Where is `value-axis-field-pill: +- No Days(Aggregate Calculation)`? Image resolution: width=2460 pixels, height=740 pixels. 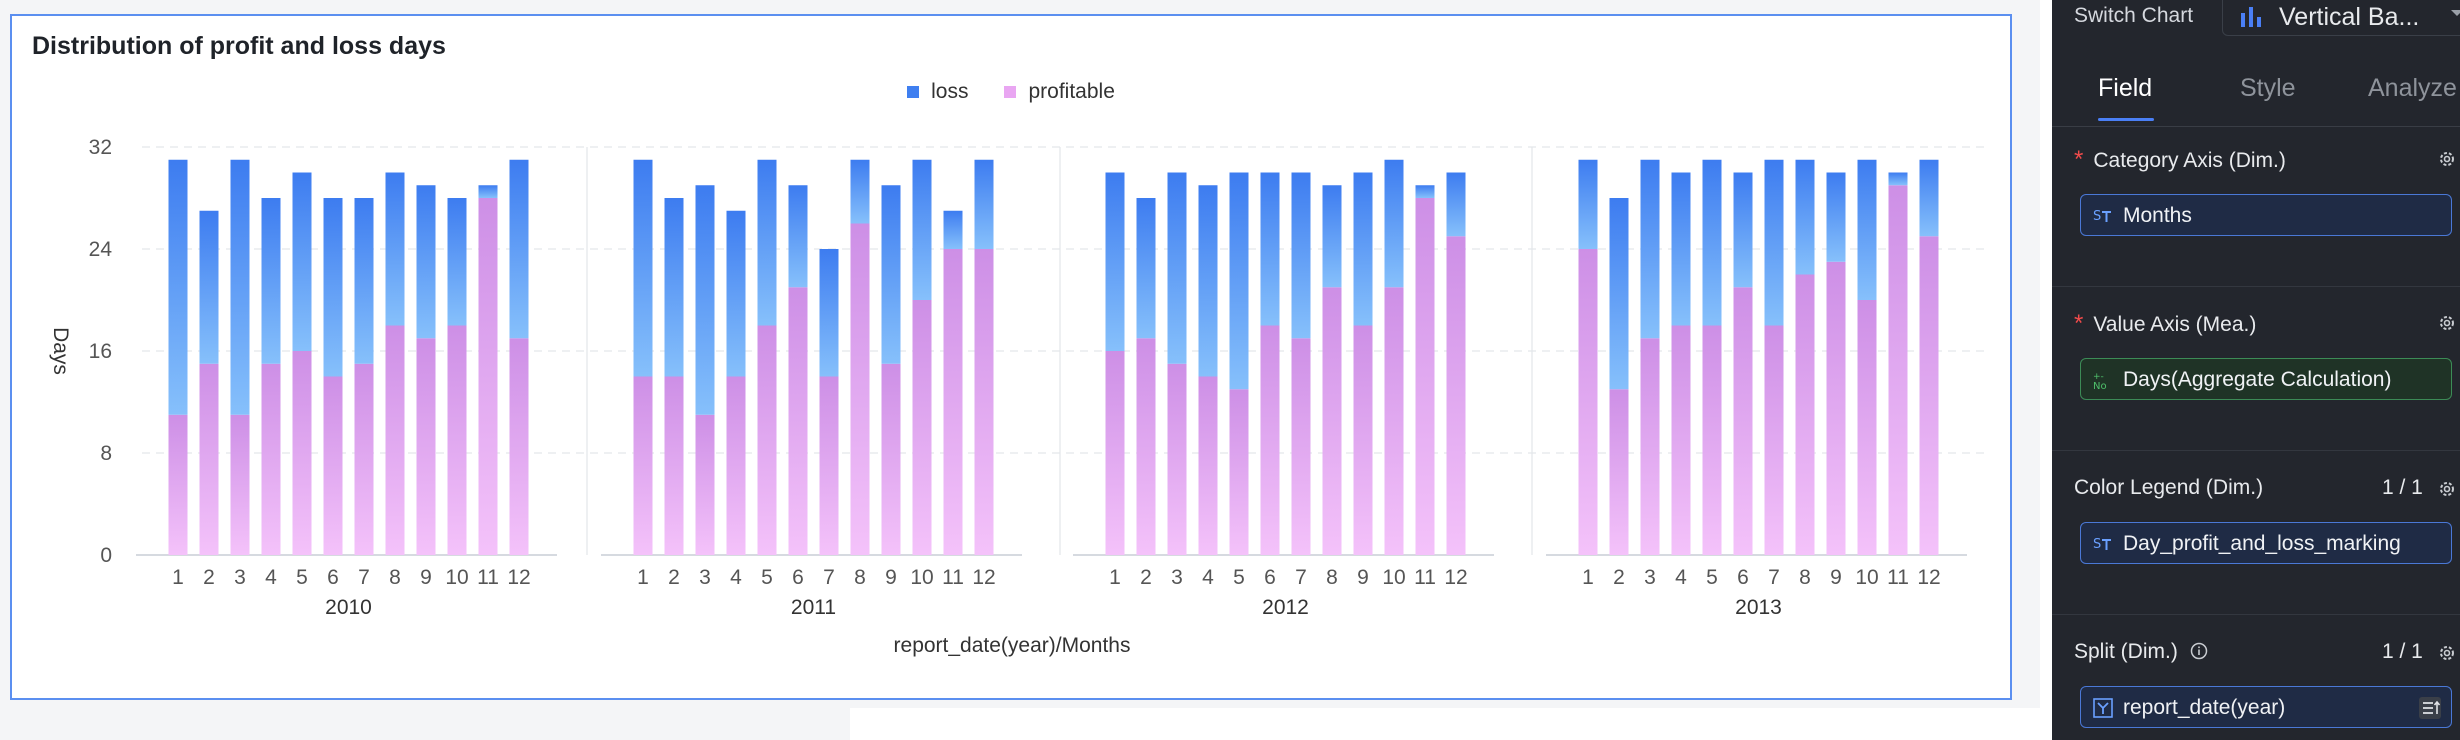 value-axis-field-pill: +- No Days(Aggregate Calculation) is located at coordinates (2266, 379).